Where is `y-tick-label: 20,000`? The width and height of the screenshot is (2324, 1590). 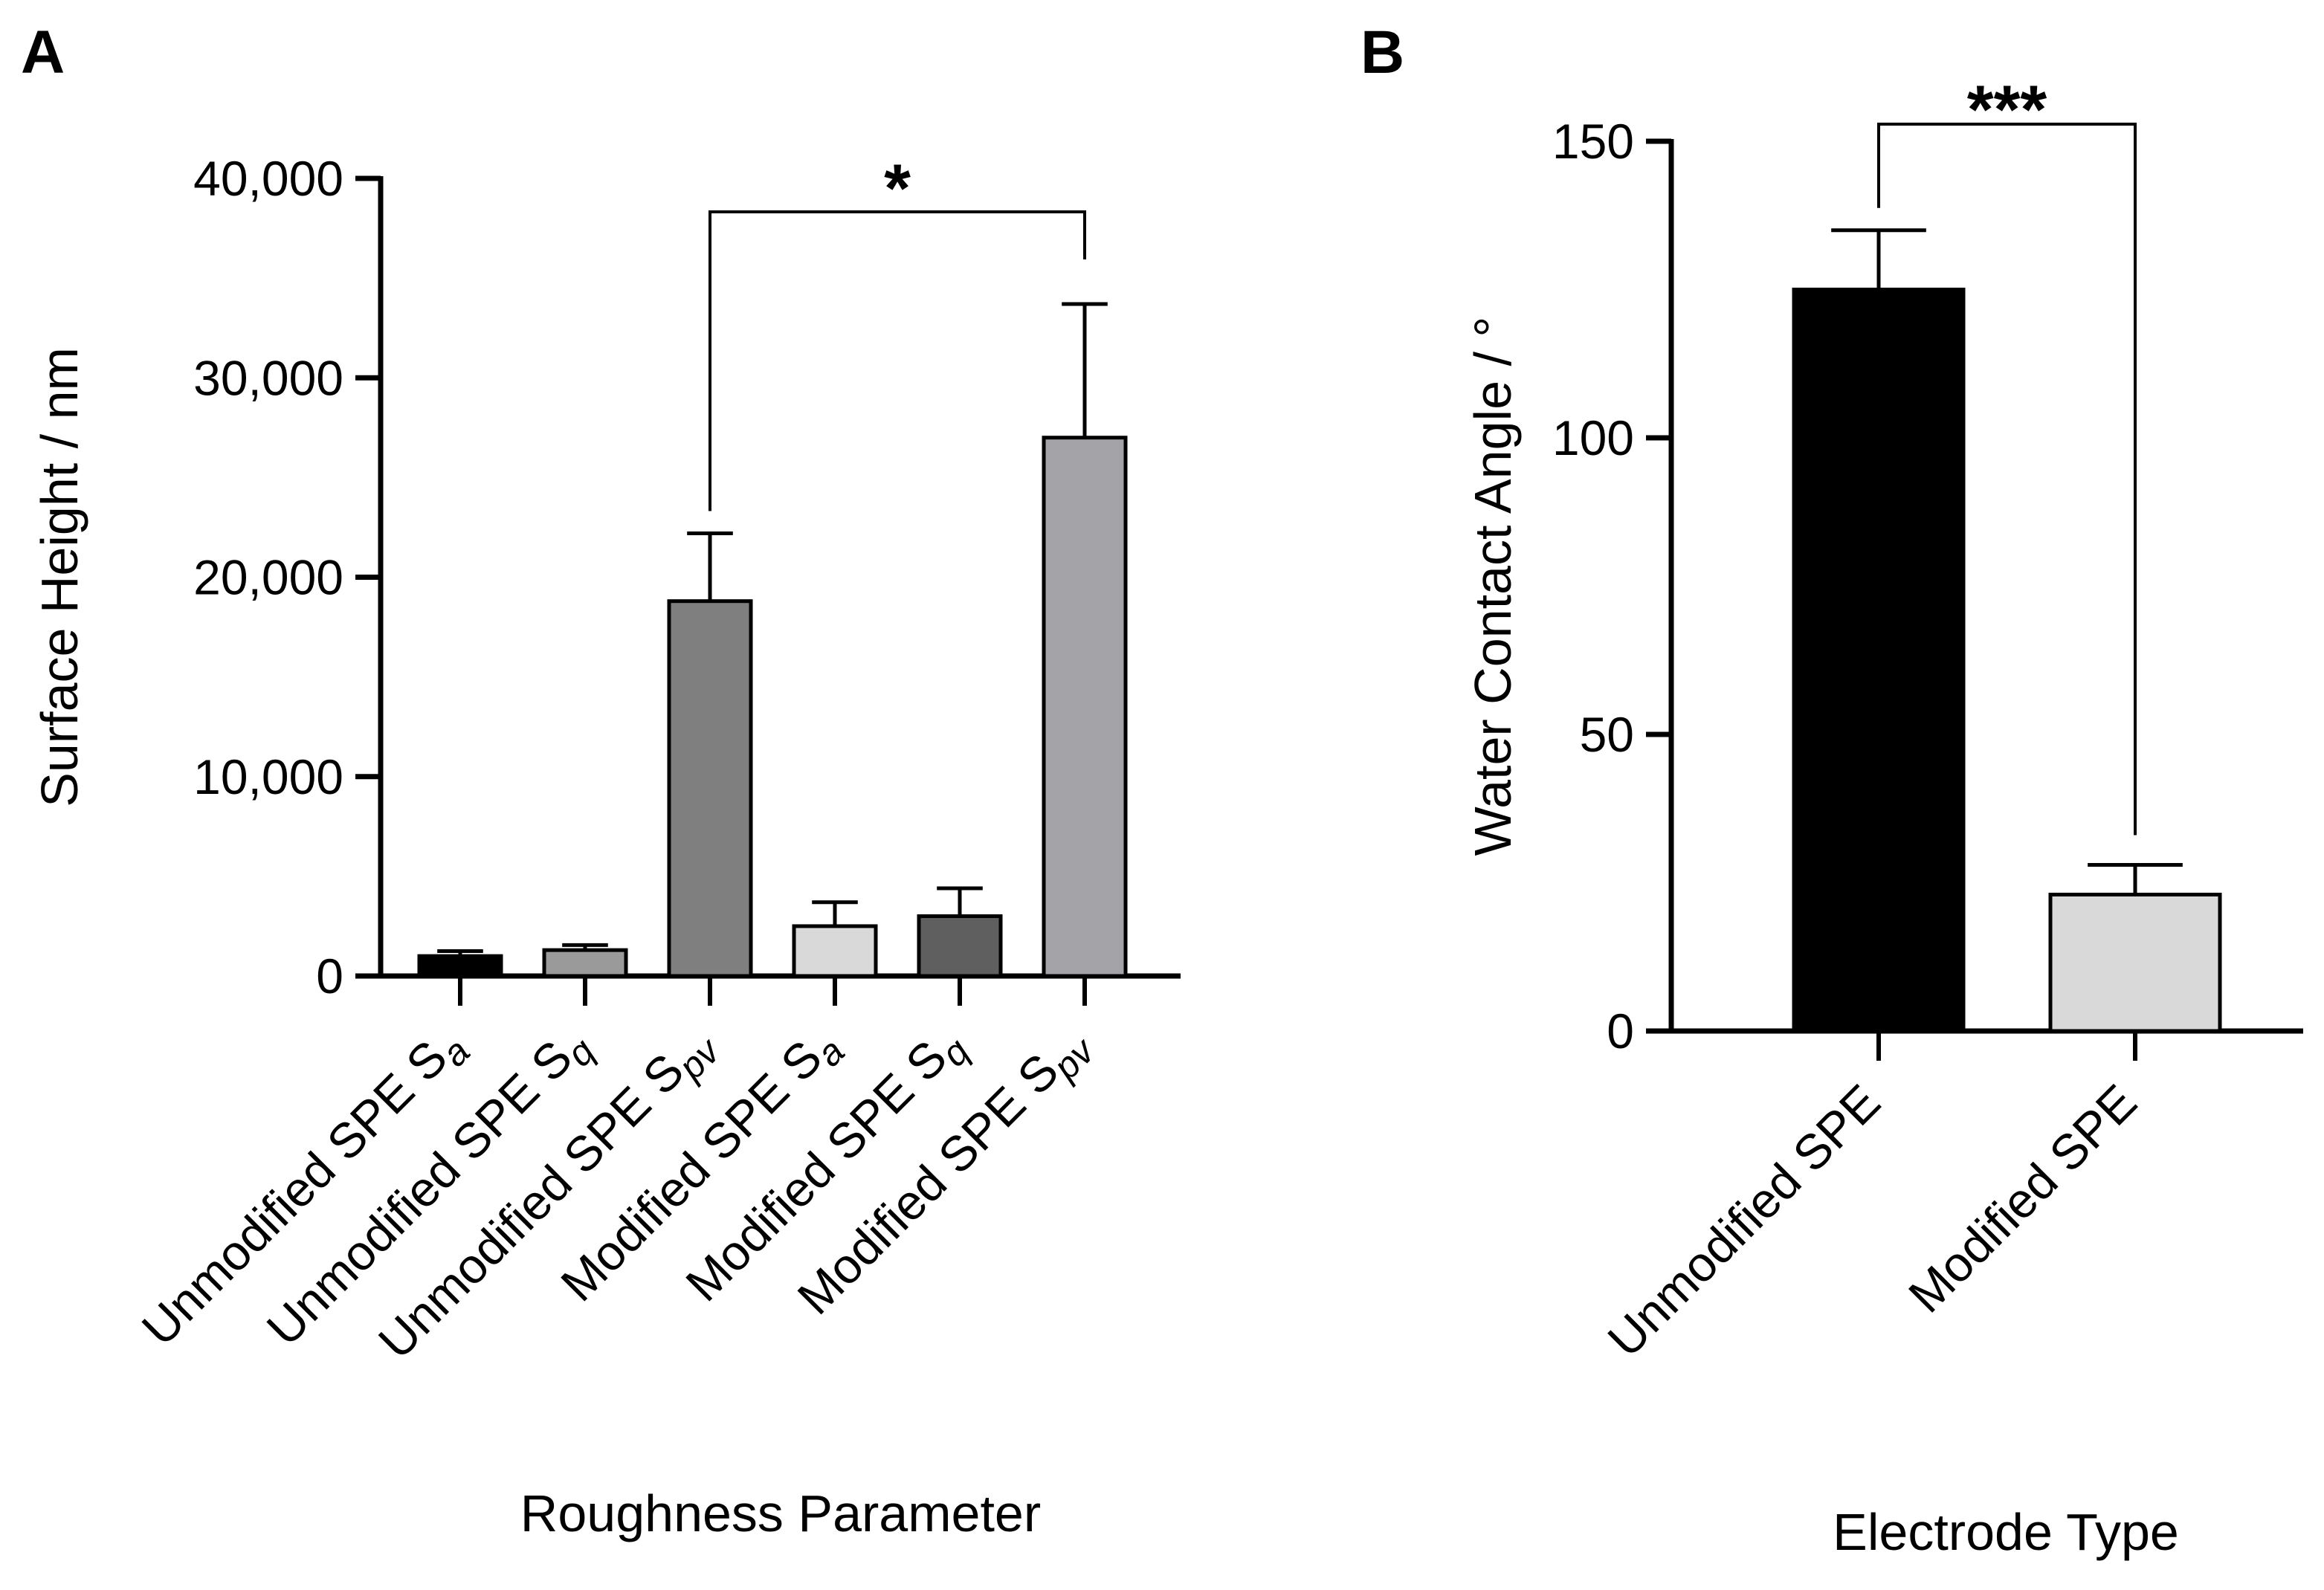
y-tick-label: 20,000 is located at coordinates (268, 578).